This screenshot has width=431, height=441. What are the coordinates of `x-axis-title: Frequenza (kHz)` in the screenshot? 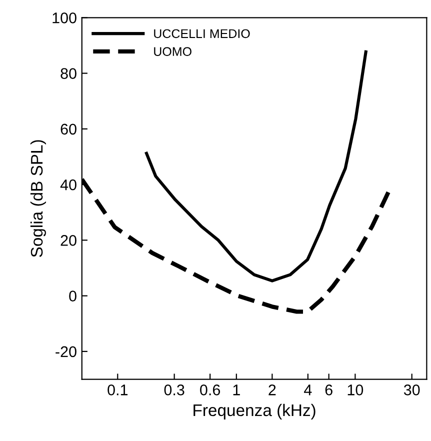 It's located at (255, 412).